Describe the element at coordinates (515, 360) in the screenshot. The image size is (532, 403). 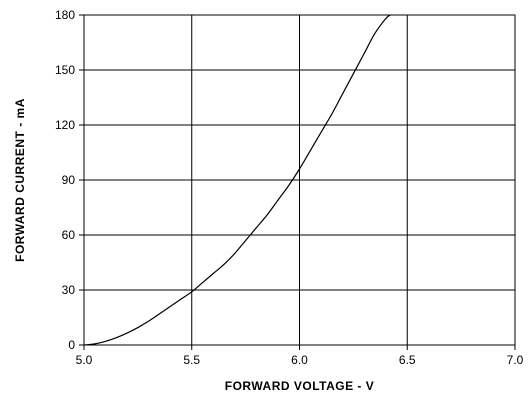
I see `x-tick-label-7.0: 7.0` at that location.